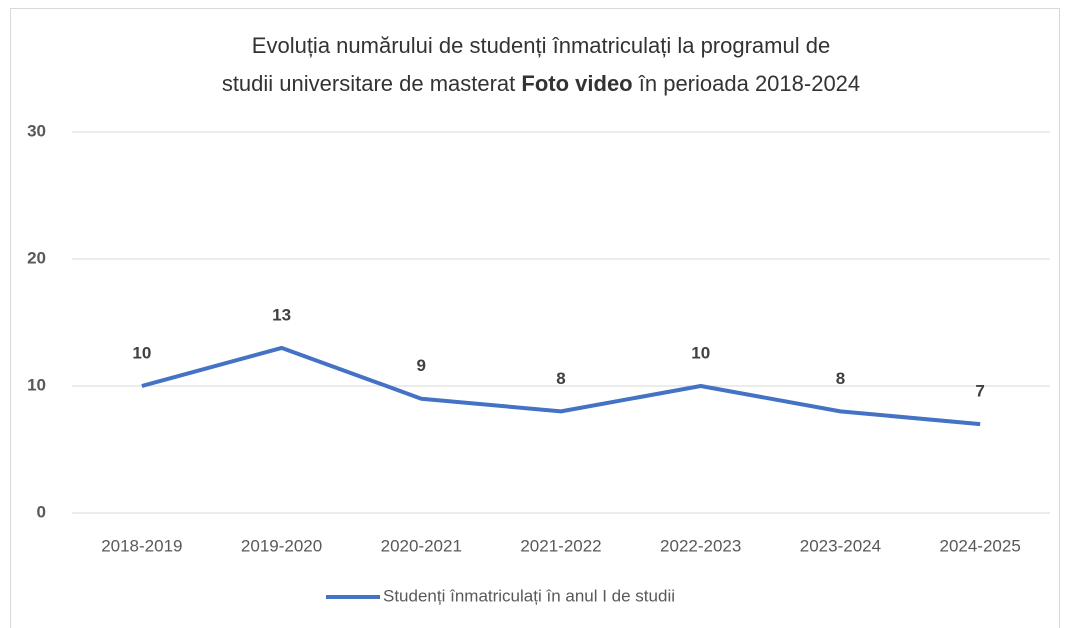  Describe the element at coordinates (700, 545) in the screenshot. I see `x-tick-label: 2022-2023` at that location.